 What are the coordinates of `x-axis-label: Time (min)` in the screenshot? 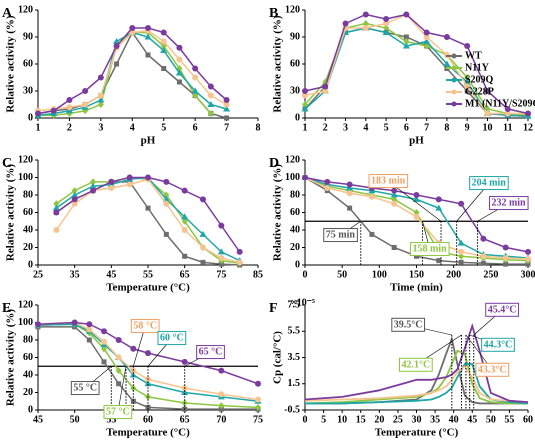 It's located at (416, 288).